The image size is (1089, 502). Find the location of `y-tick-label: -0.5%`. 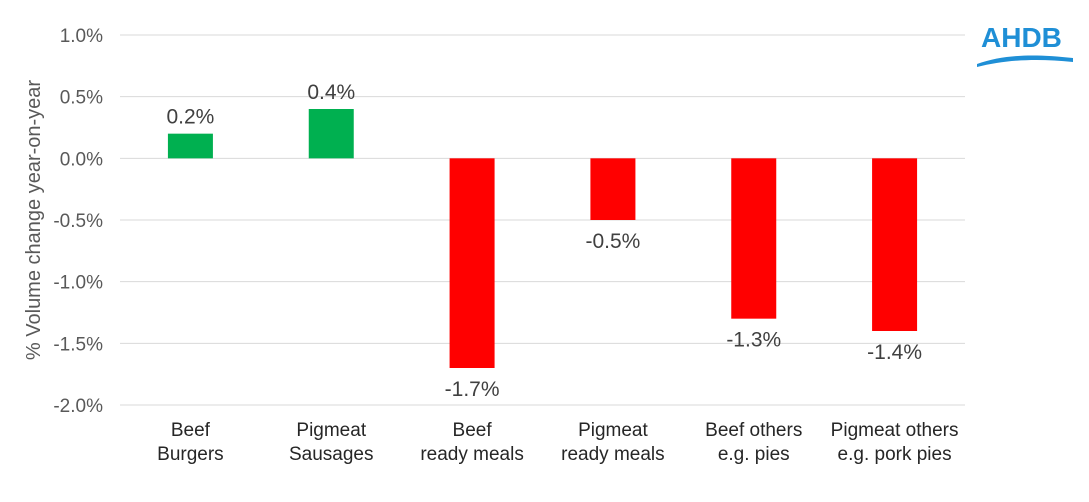

y-tick-label: -0.5% is located at coordinates (78, 221).